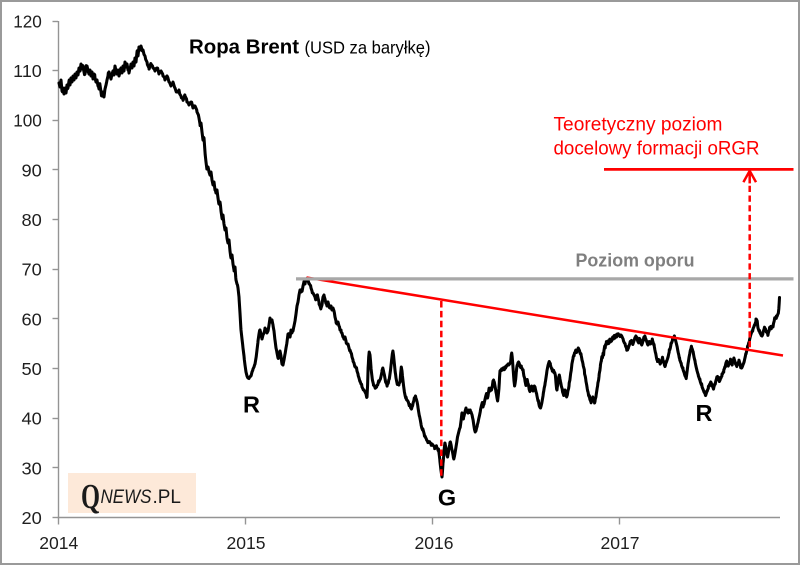 The width and height of the screenshot is (800, 565). I want to click on svg-text: (USD za baryłkę), so click(368, 48).